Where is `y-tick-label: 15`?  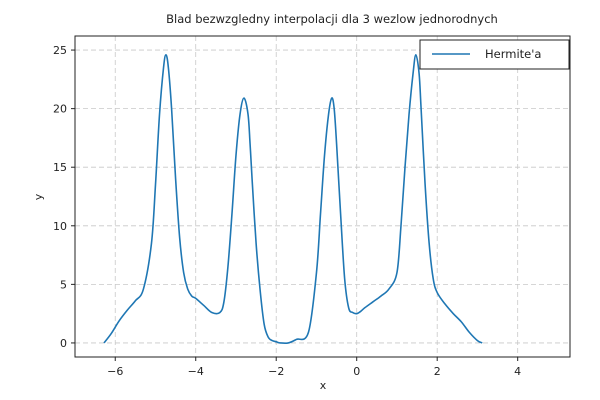 y-tick-label: 15 is located at coordinates (60, 167).